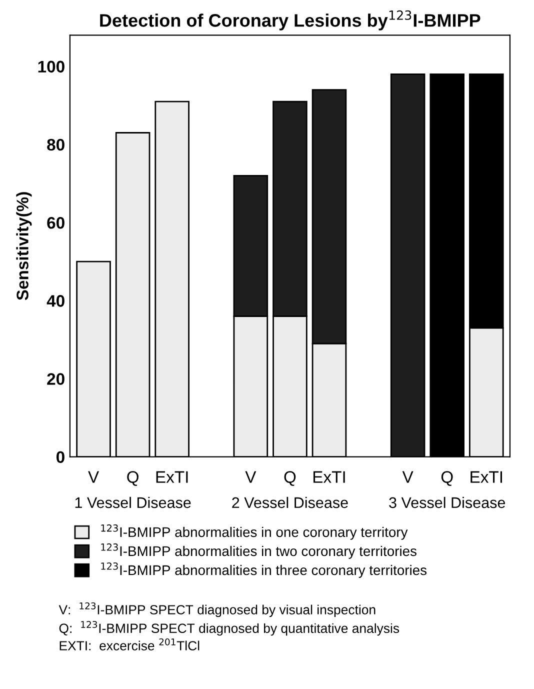 This screenshot has width=534, height=689. What do you see at coordinates (229, 628) in the screenshot?
I see `text: Q: $^{123}$I-BMIPP SPECT diagnosed by quantitative analysis` at bounding box center [229, 628].